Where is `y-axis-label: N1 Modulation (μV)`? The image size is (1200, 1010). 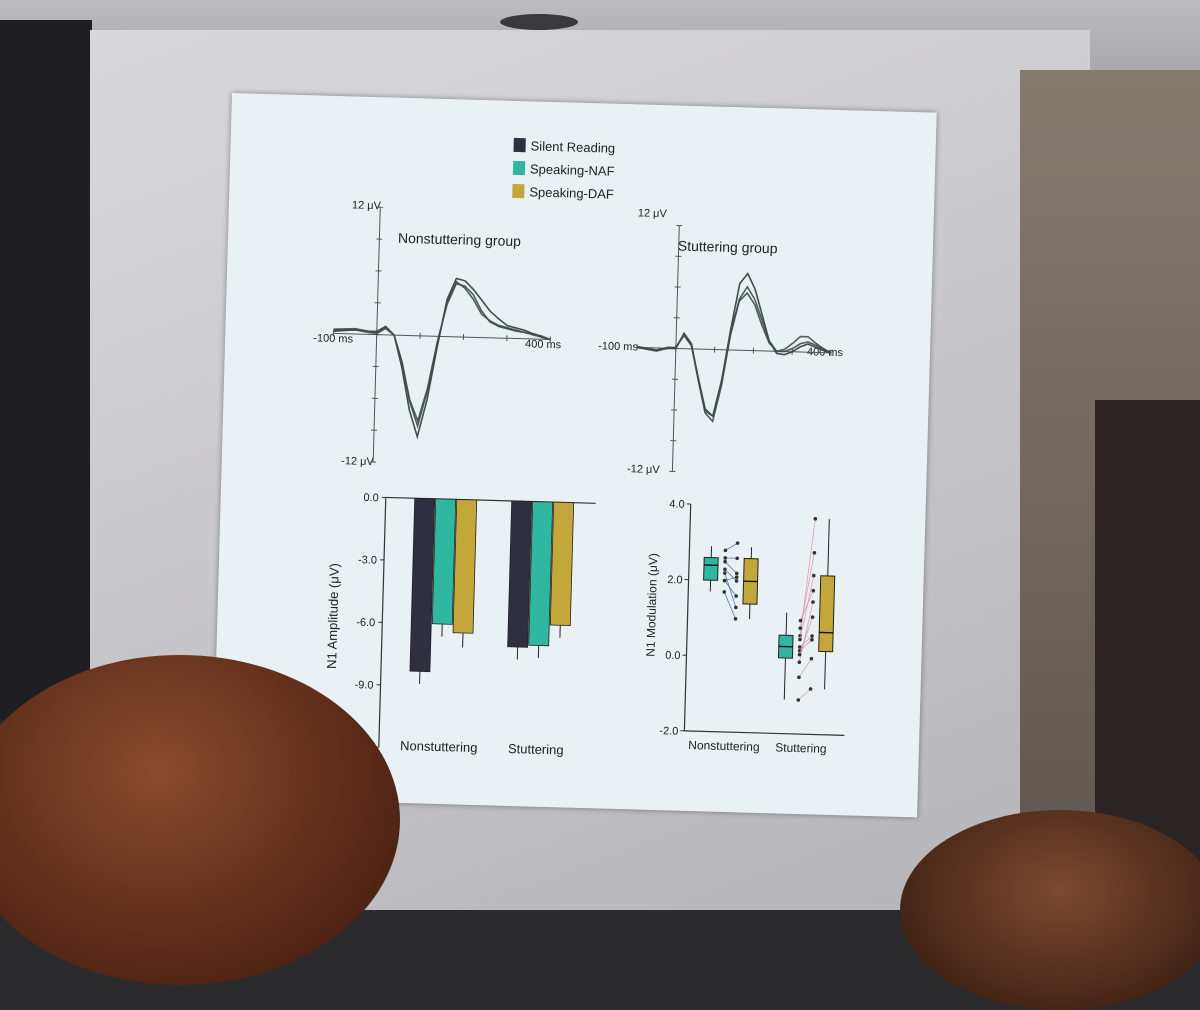 y-axis-label: N1 Modulation (μV) is located at coordinates (651, 605).